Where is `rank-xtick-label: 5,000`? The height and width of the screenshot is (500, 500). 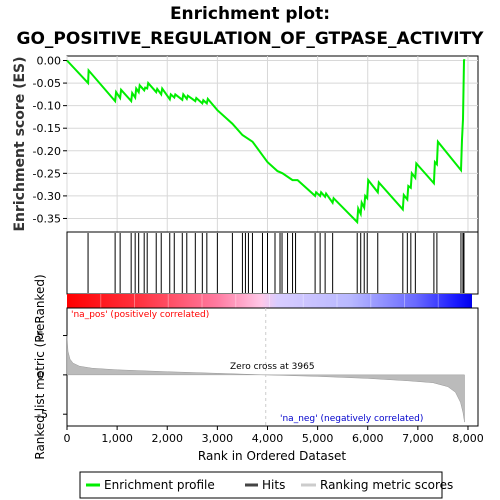
rank-xtick-label: 5,000 is located at coordinates (318, 438).